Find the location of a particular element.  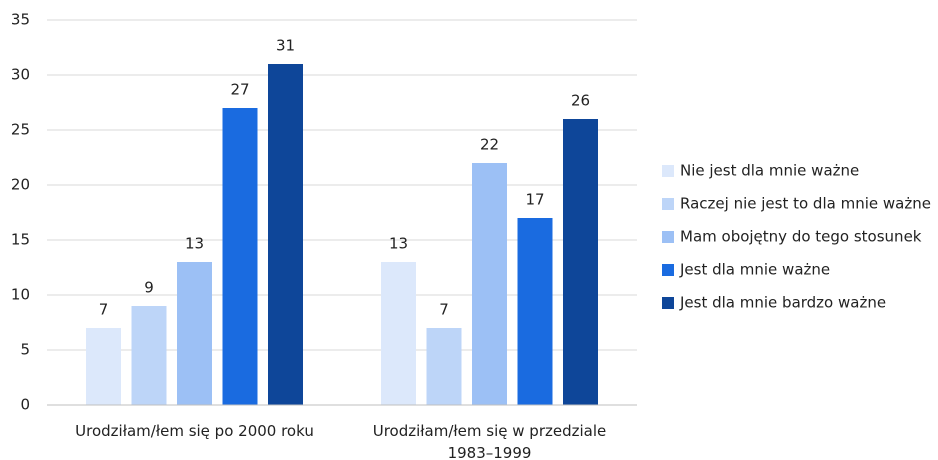

data-label: 31 is located at coordinates (285, 46).